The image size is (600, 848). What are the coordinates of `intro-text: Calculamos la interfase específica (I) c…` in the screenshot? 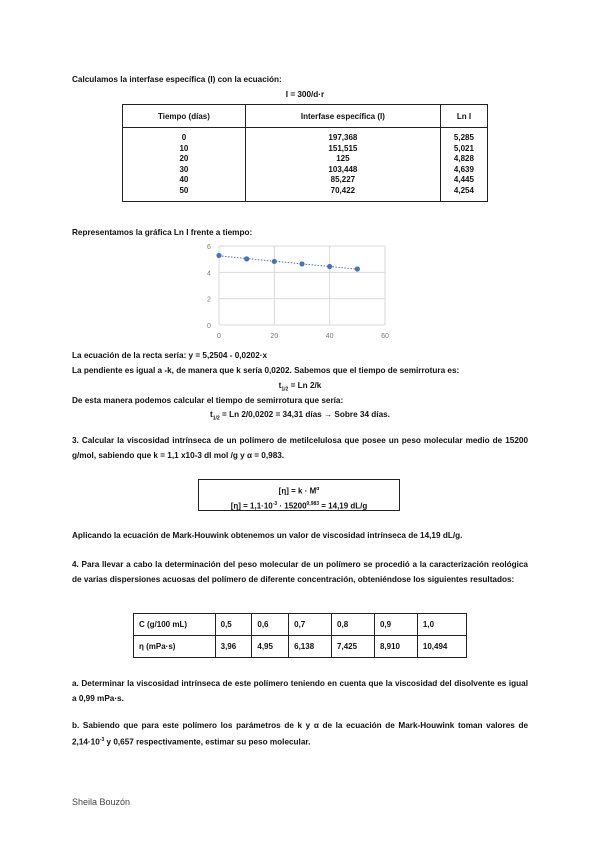 It's located at (177, 79).